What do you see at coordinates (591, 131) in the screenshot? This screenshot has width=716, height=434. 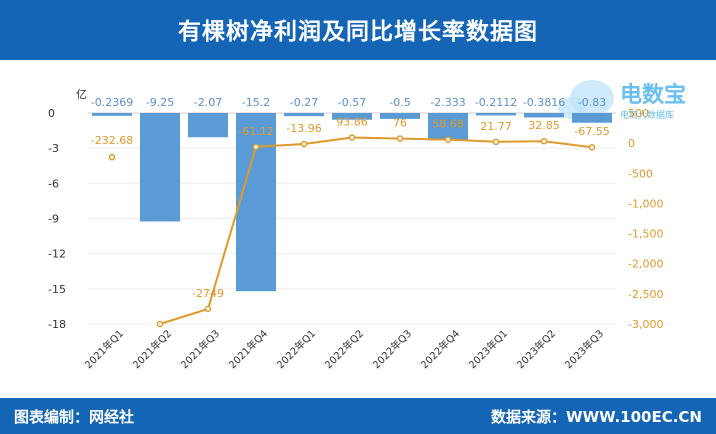 I see `line-value-label: -67.55` at bounding box center [591, 131].